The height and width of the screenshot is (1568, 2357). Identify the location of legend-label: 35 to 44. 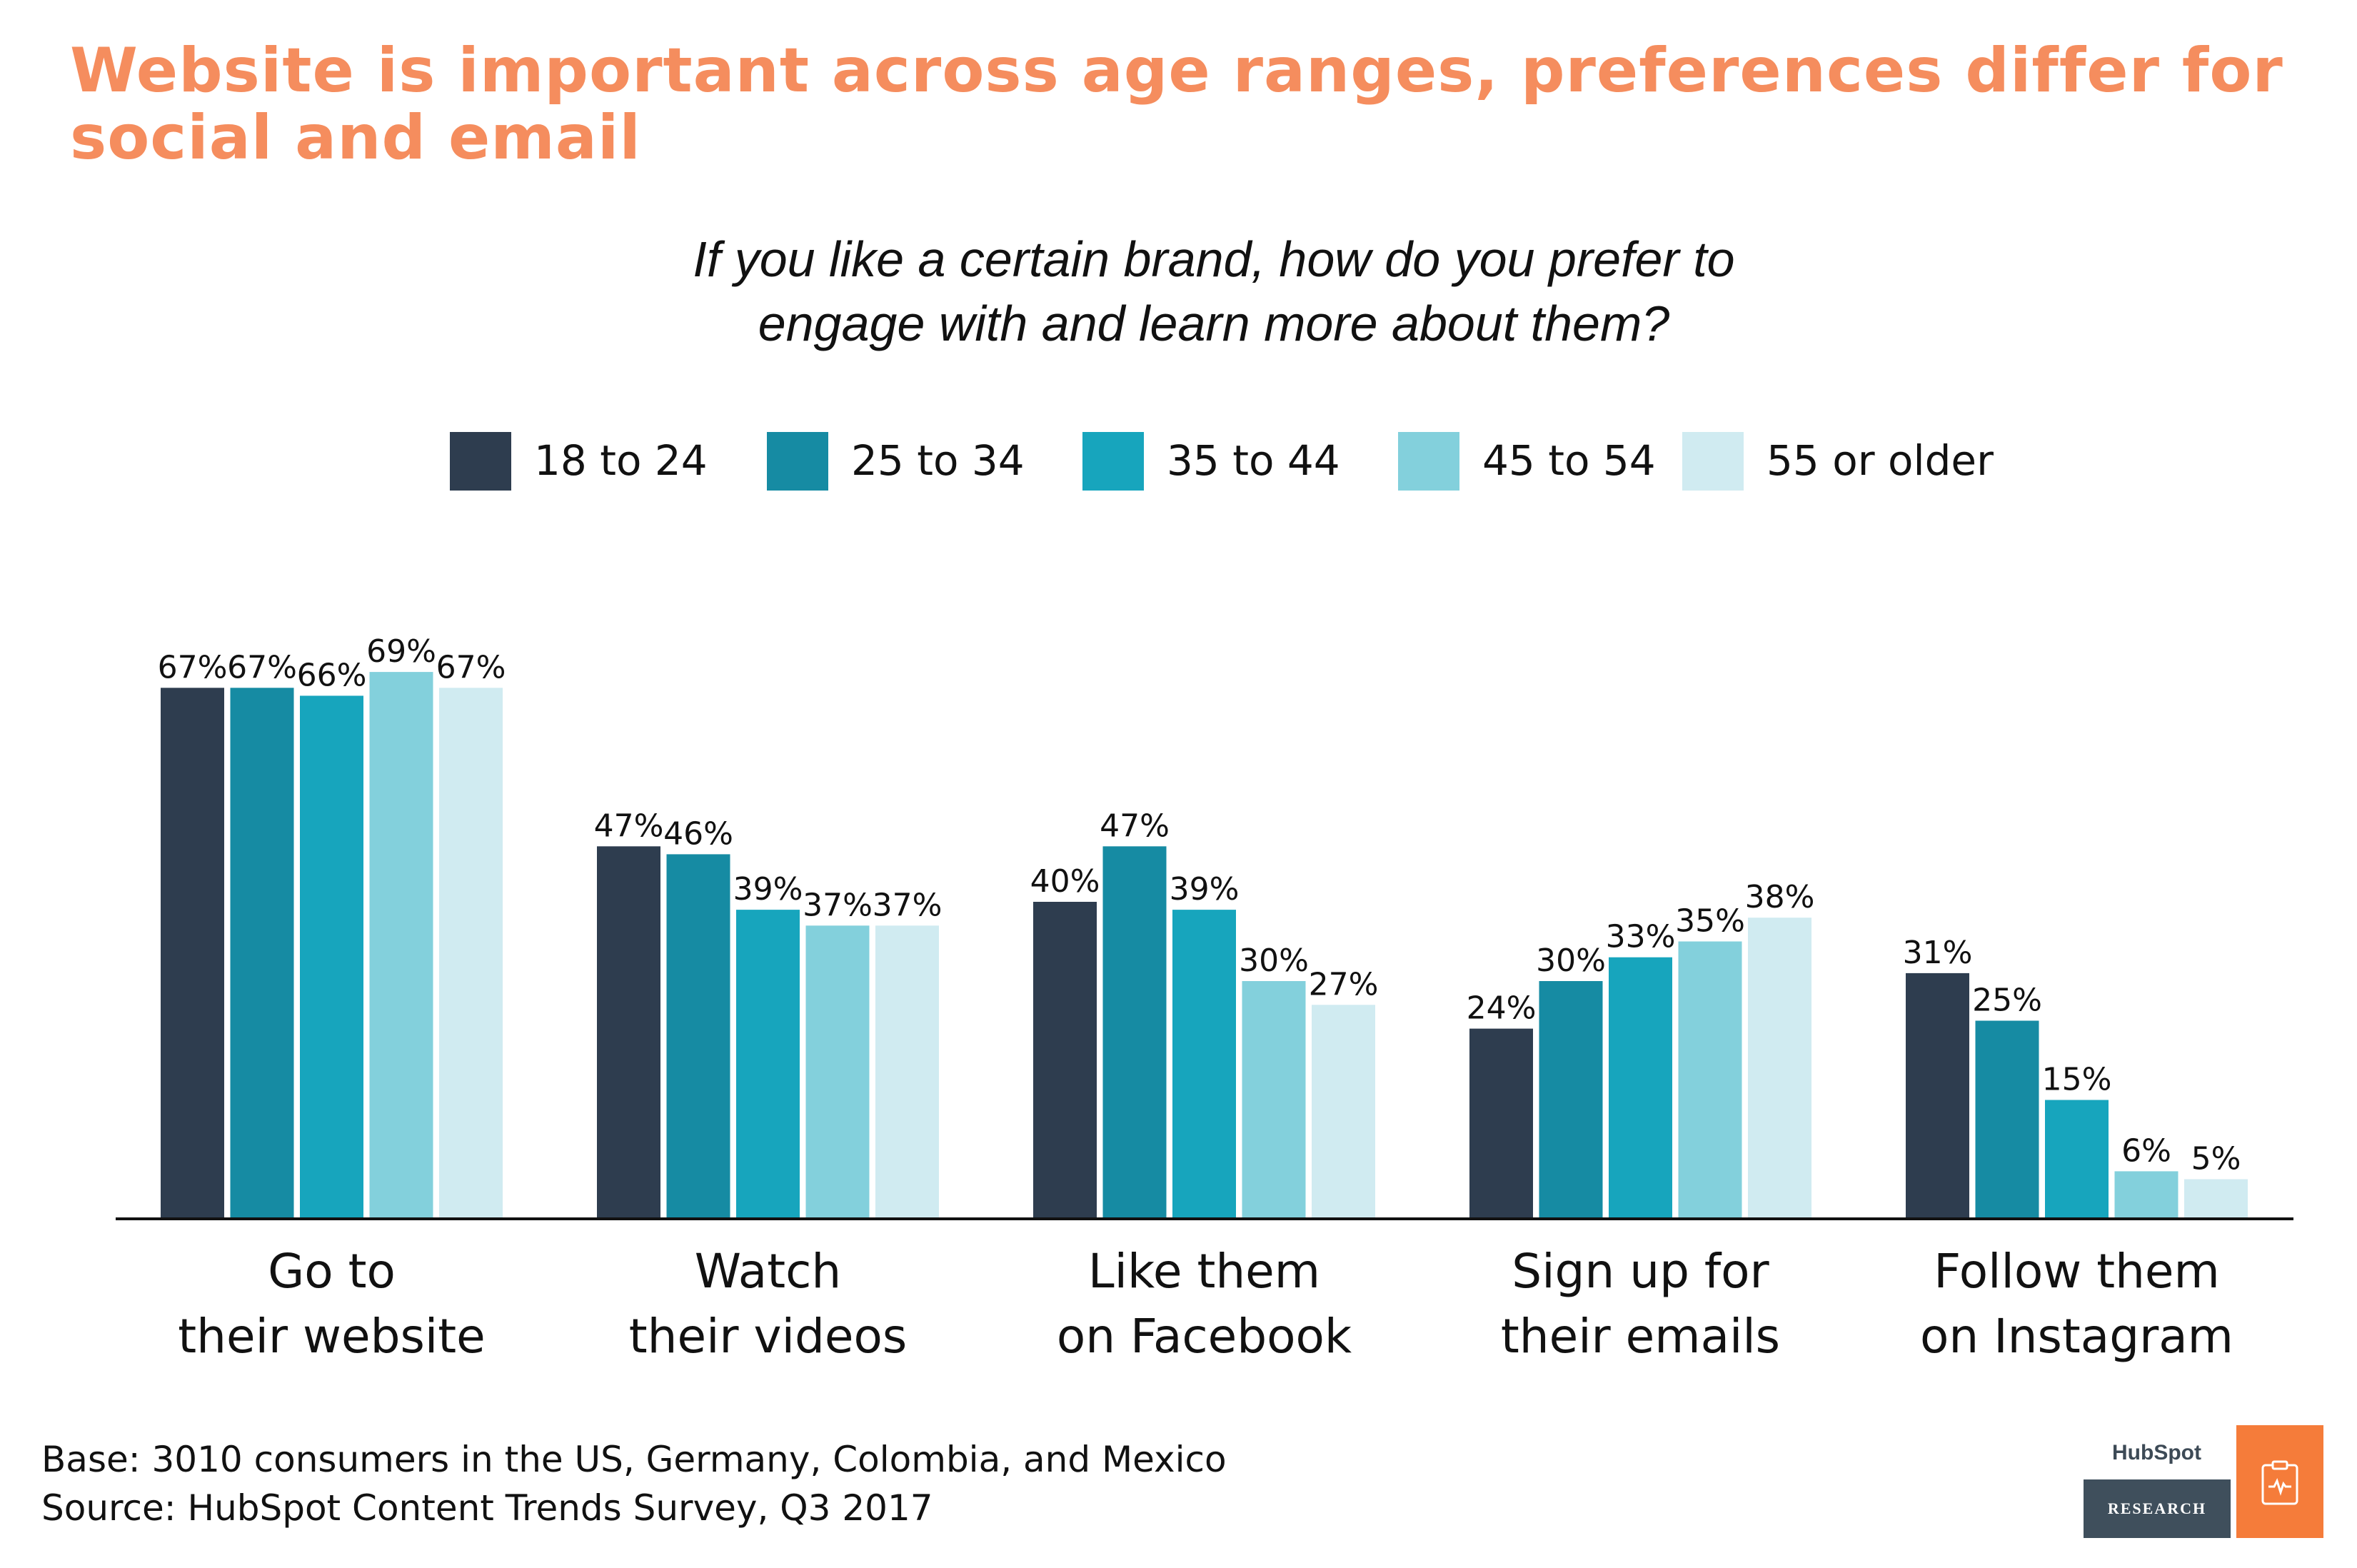
(1253, 460).